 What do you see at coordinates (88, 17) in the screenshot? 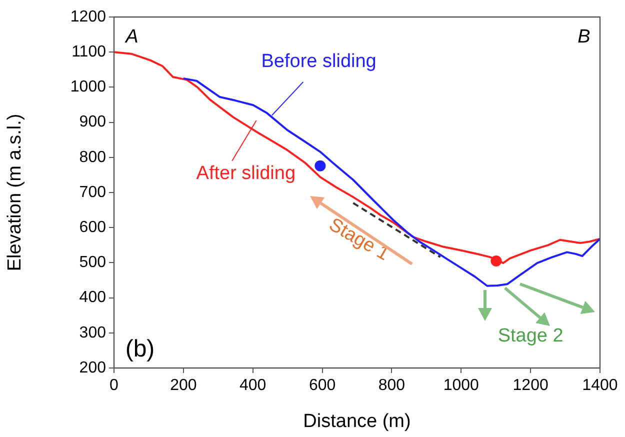
I see `y-tick-label: 1200` at bounding box center [88, 17].